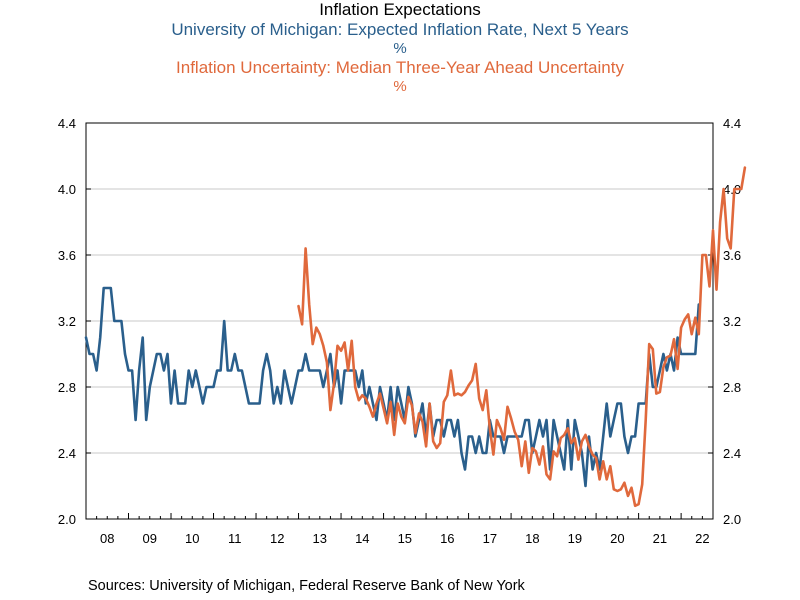 Image resolution: width=800 pixels, height=600 pixels. What do you see at coordinates (732, 453) in the screenshot?
I see `y-tick-label-right: 2.4` at bounding box center [732, 453].